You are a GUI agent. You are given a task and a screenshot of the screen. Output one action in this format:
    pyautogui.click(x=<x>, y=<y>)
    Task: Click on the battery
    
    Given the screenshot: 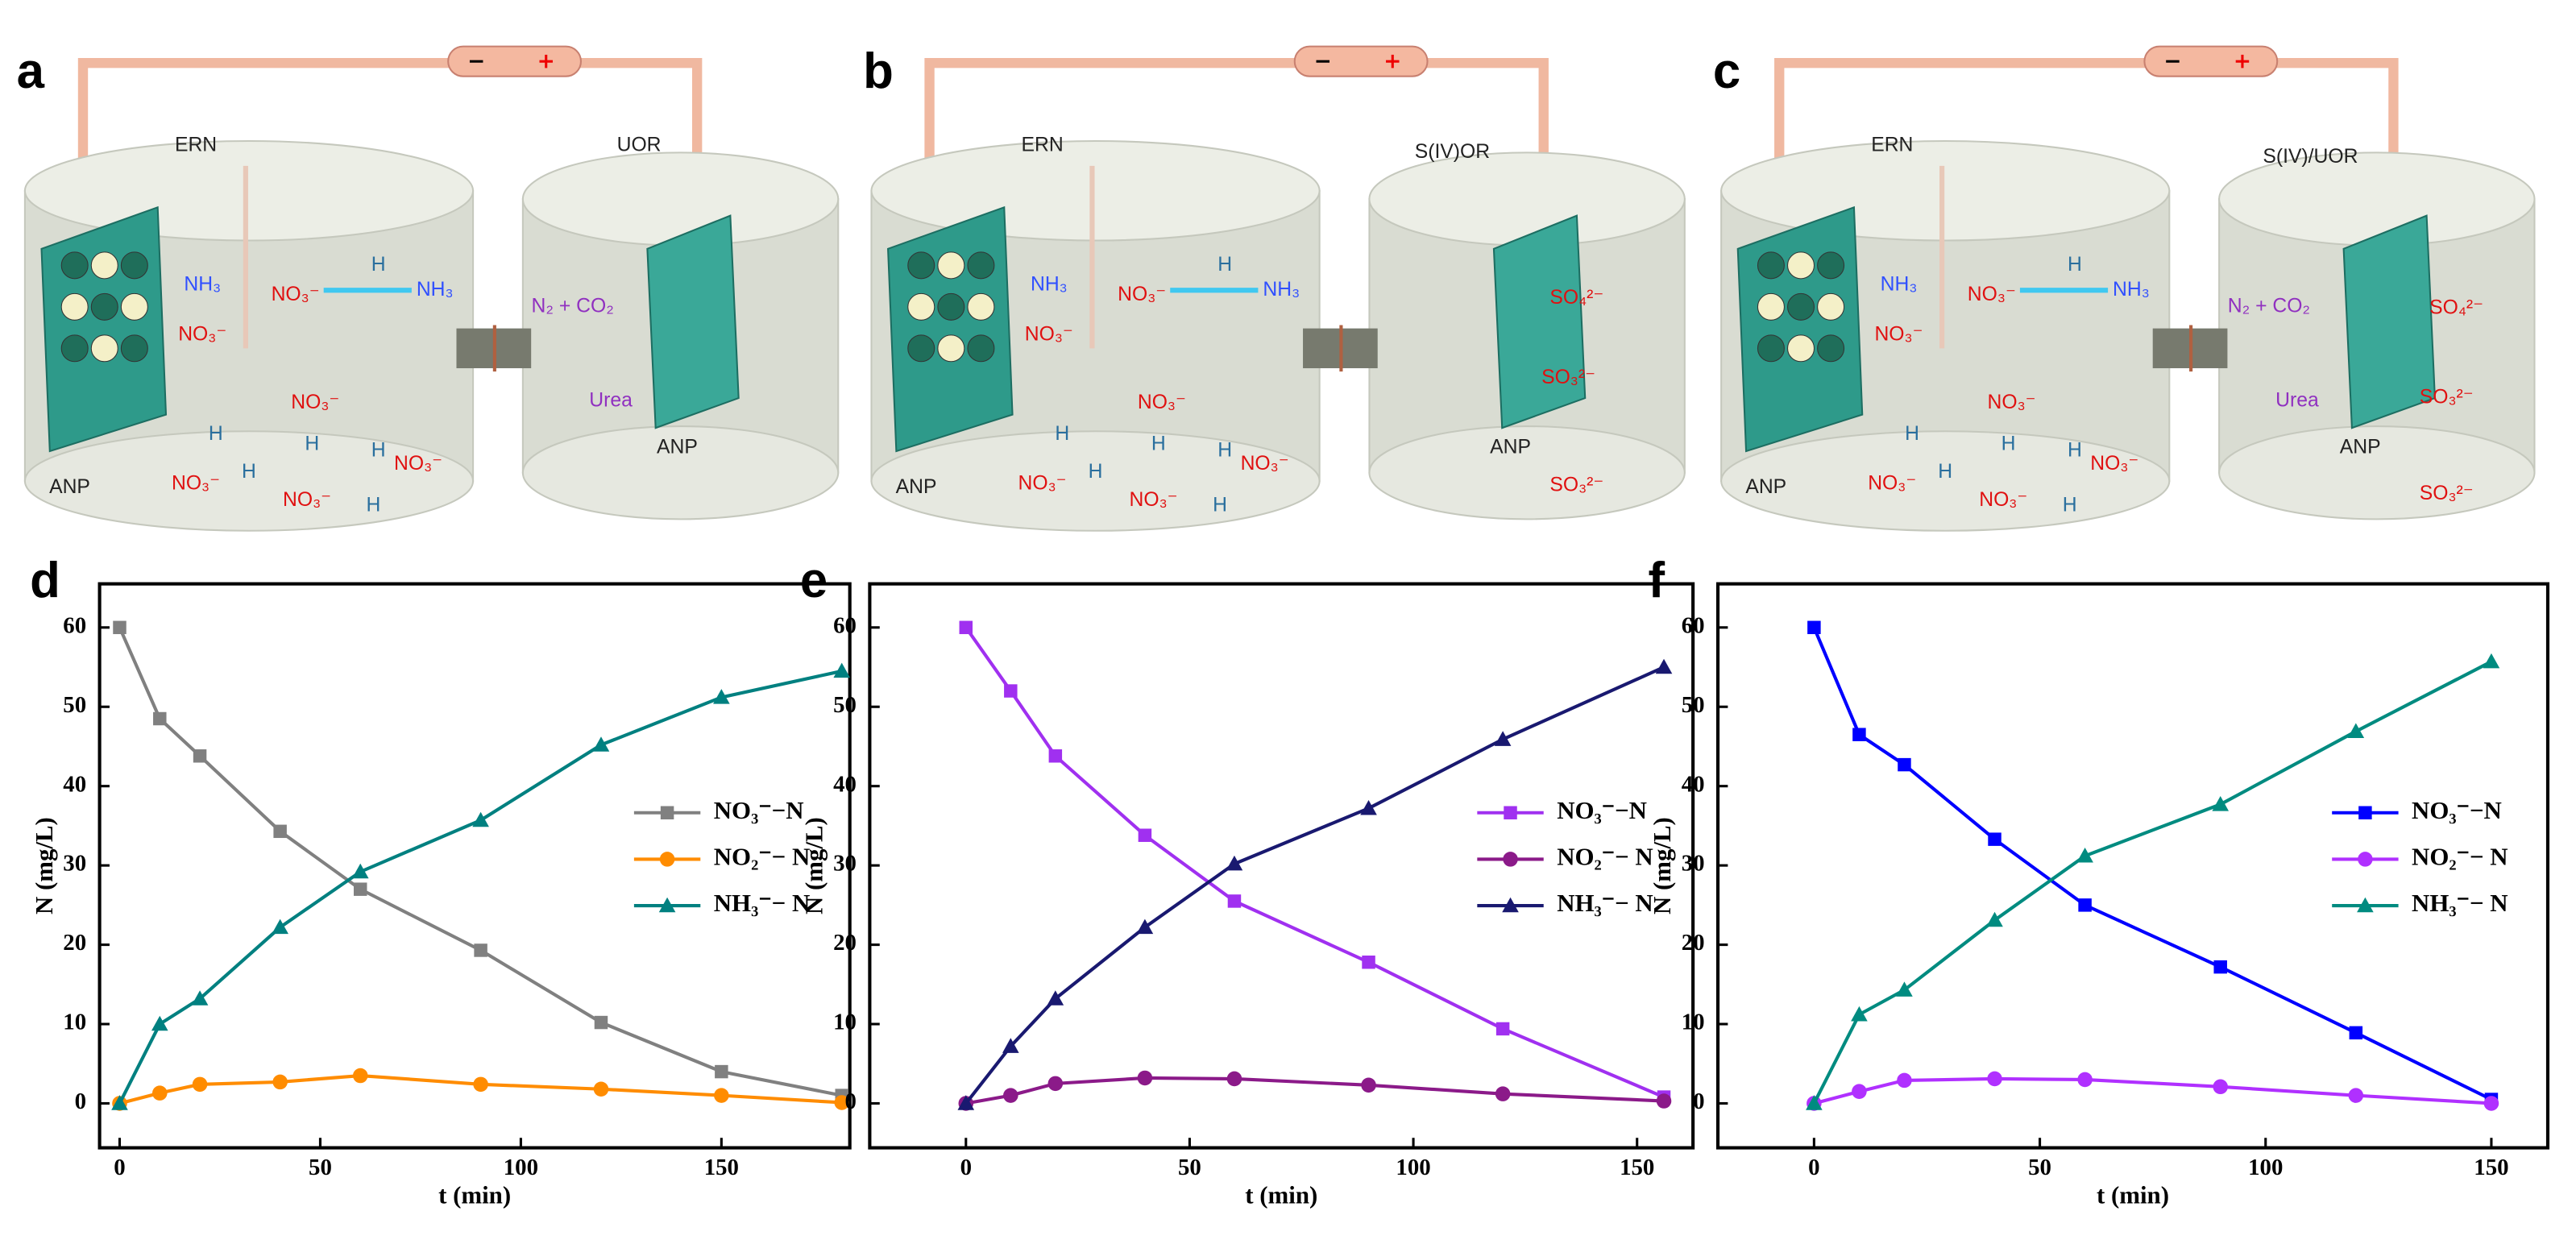 What is the action you would take?
    pyautogui.click(x=1361, y=61)
    